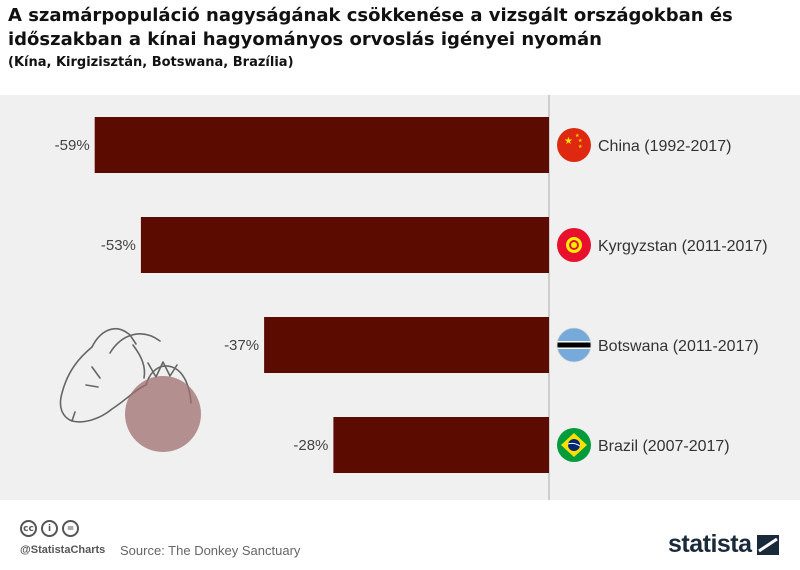  I want to click on category-label-4: Brazil (2007-2017), so click(664, 446).